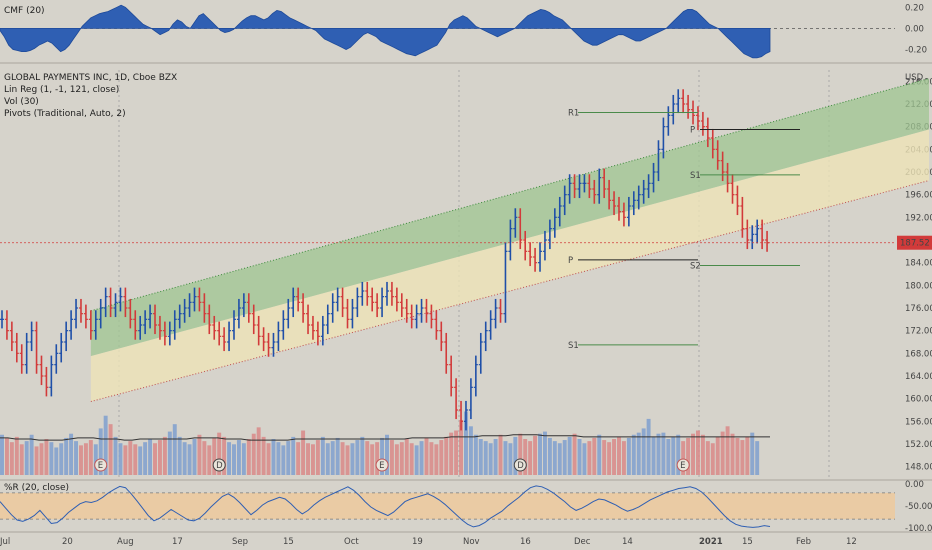 Image resolution: width=932 pixels, height=550 pixels. I want to click on x-tick-label: 16, so click(525, 542).